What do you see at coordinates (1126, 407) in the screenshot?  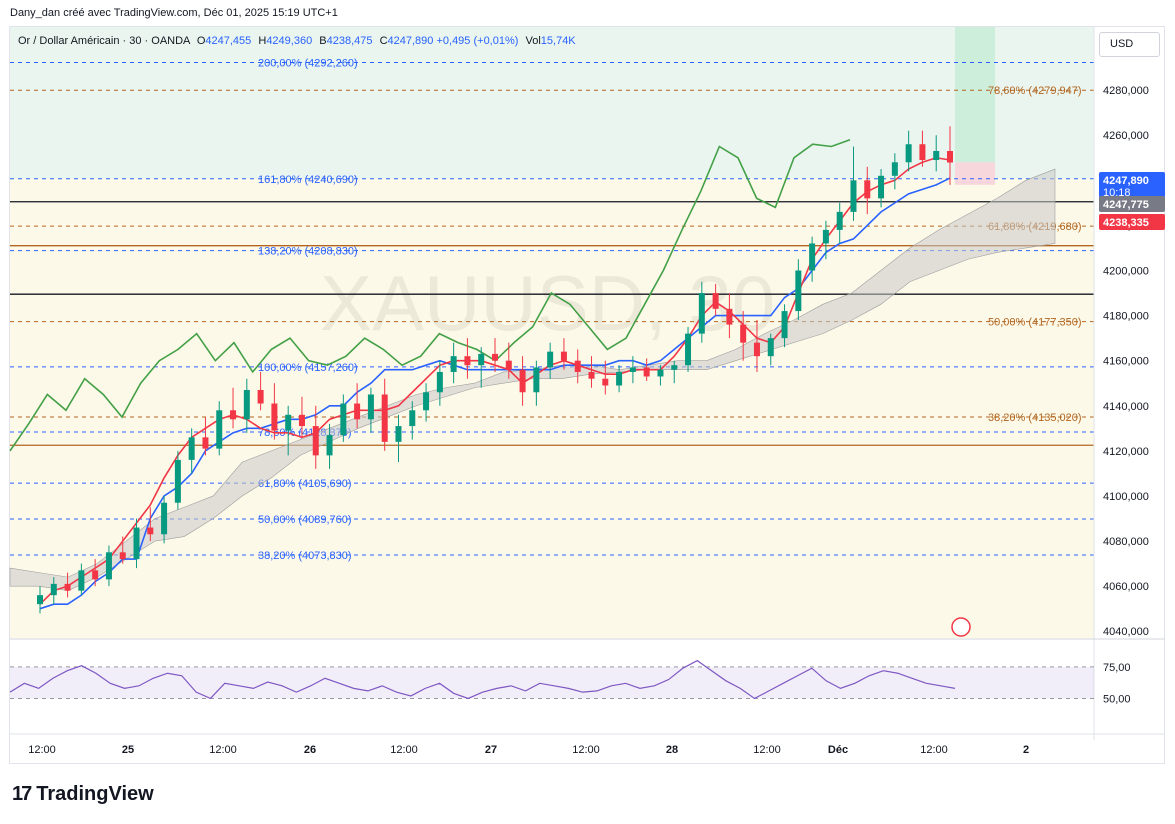 I see `price-tick: 4140,000` at bounding box center [1126, 407].